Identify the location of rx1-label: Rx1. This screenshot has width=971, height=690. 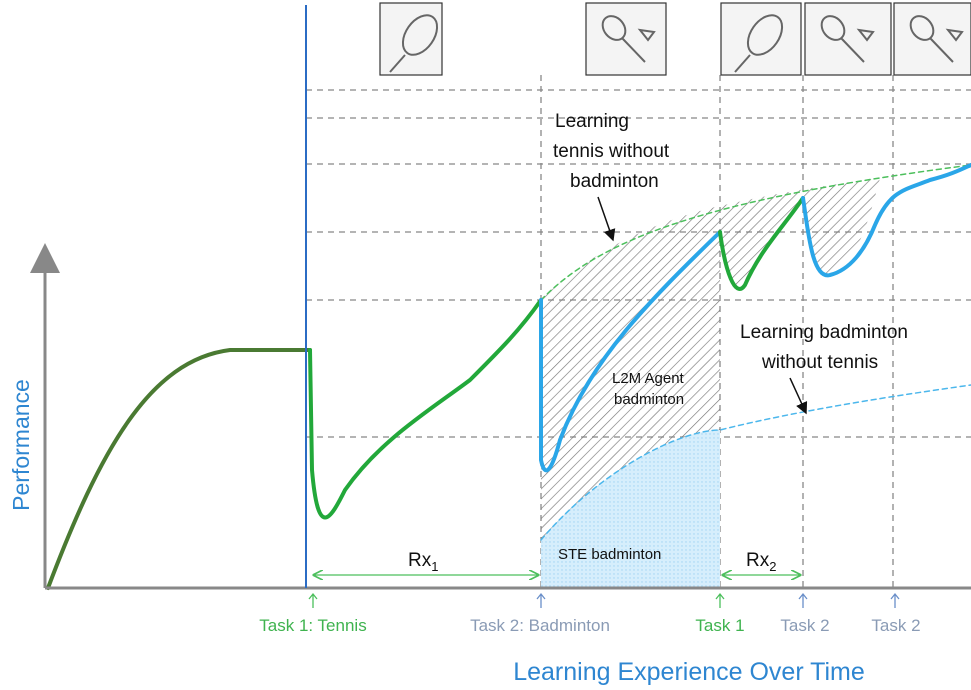
(423, 562).